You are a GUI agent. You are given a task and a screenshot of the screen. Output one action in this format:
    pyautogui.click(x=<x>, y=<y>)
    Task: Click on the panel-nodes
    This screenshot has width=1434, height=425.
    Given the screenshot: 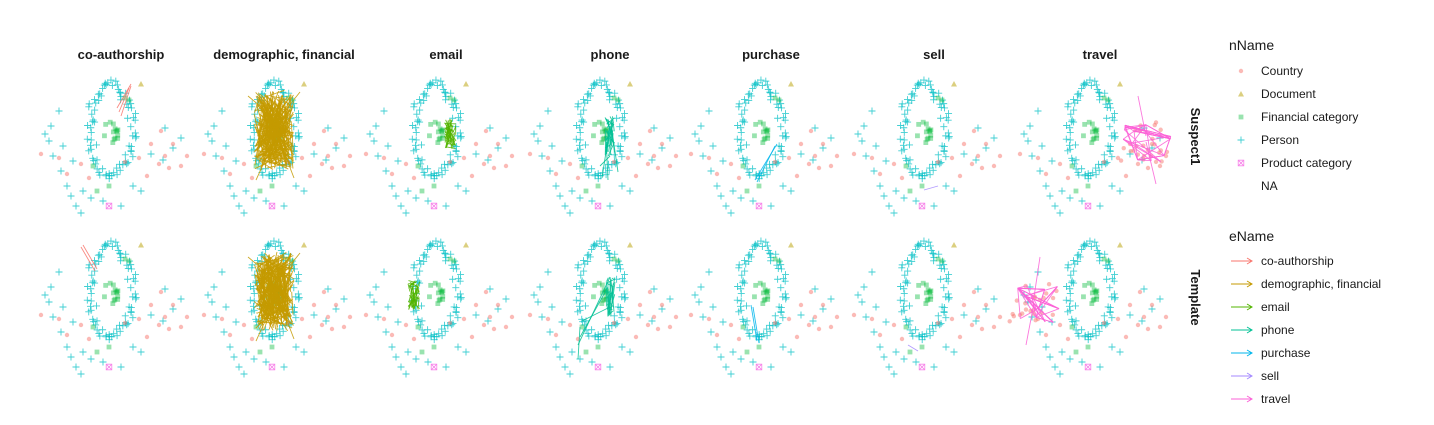 What is the action you would take?
    pyautogui.click(x=1093, y=146)
    